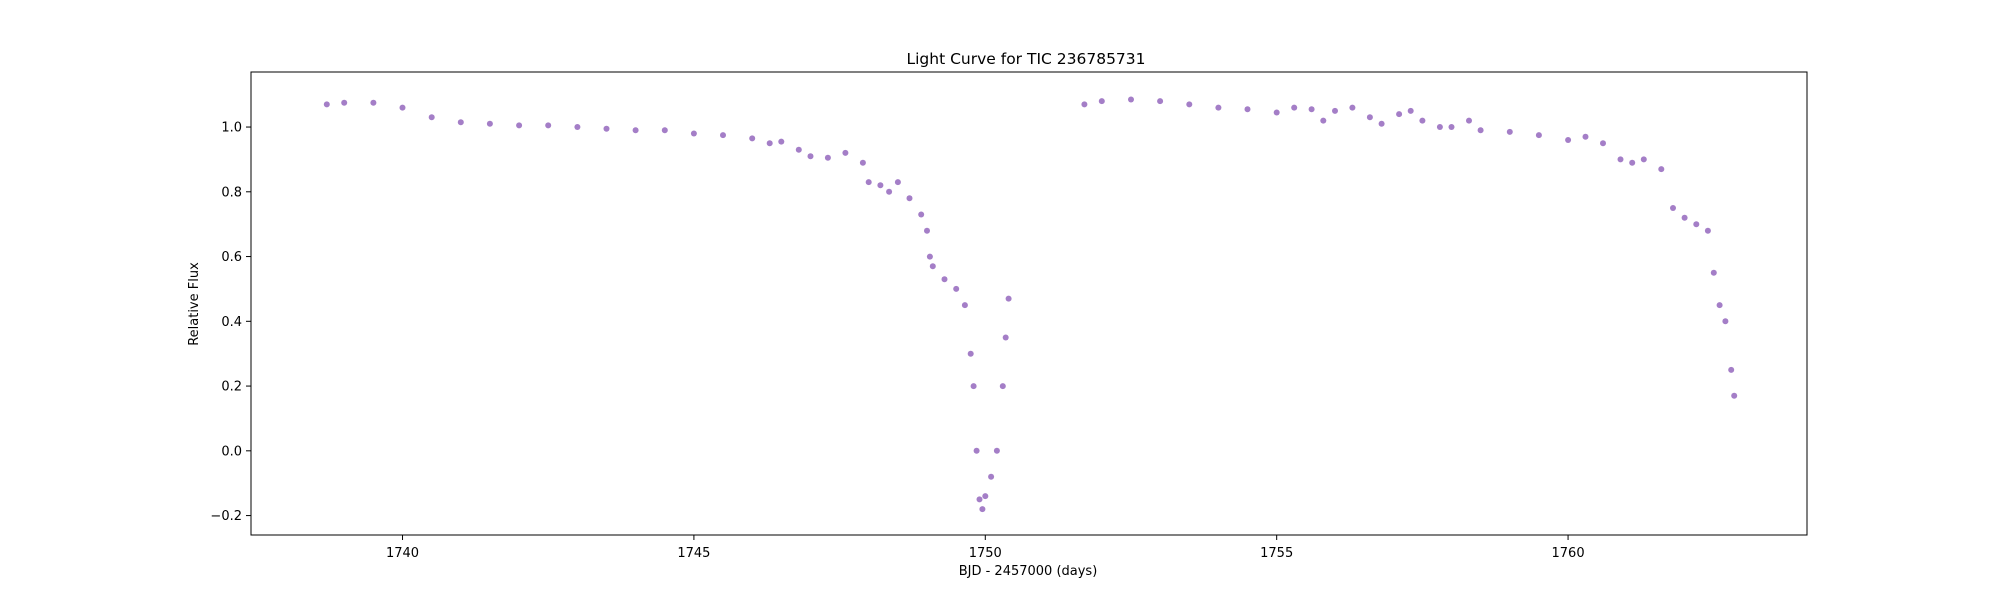 The width and height of the screenshot is (2000, 600). I want to click on y-tick-label: 0.6, so click(231, 257).